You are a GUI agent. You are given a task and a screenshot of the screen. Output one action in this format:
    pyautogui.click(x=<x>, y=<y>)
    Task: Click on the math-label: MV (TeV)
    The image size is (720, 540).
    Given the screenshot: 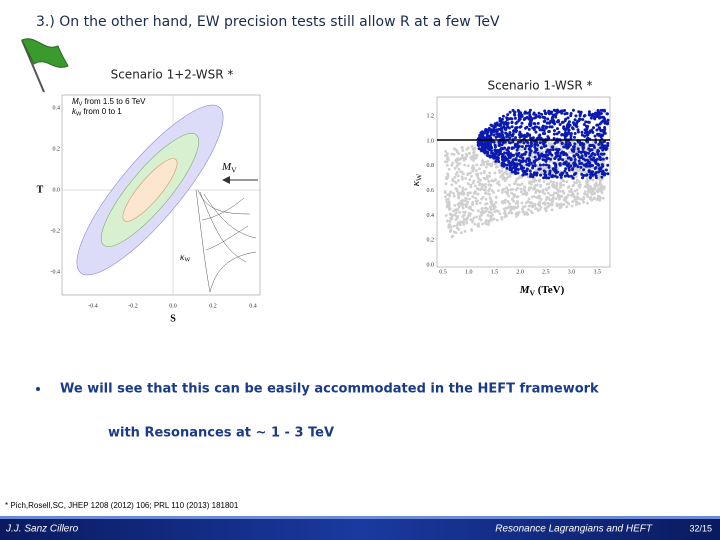 What is the action you would take?
    pyautogui.click(x=542, y=291)
    